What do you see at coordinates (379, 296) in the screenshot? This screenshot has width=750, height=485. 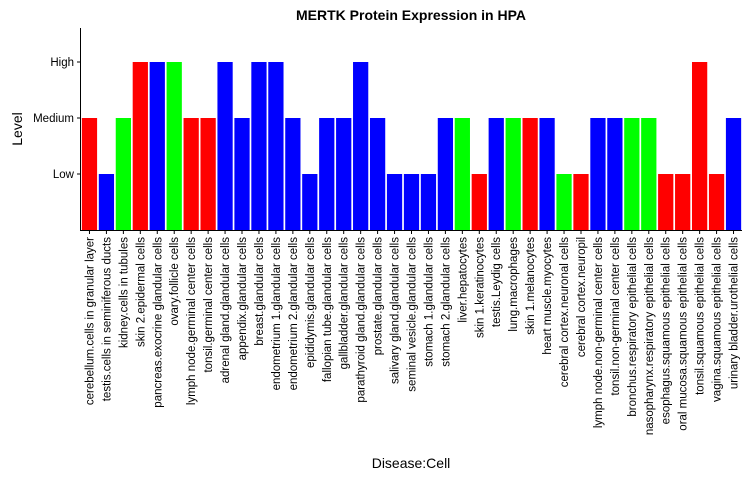 I see `x-tick-label: prostate.glandular cells` at bounding box center [379, 296].